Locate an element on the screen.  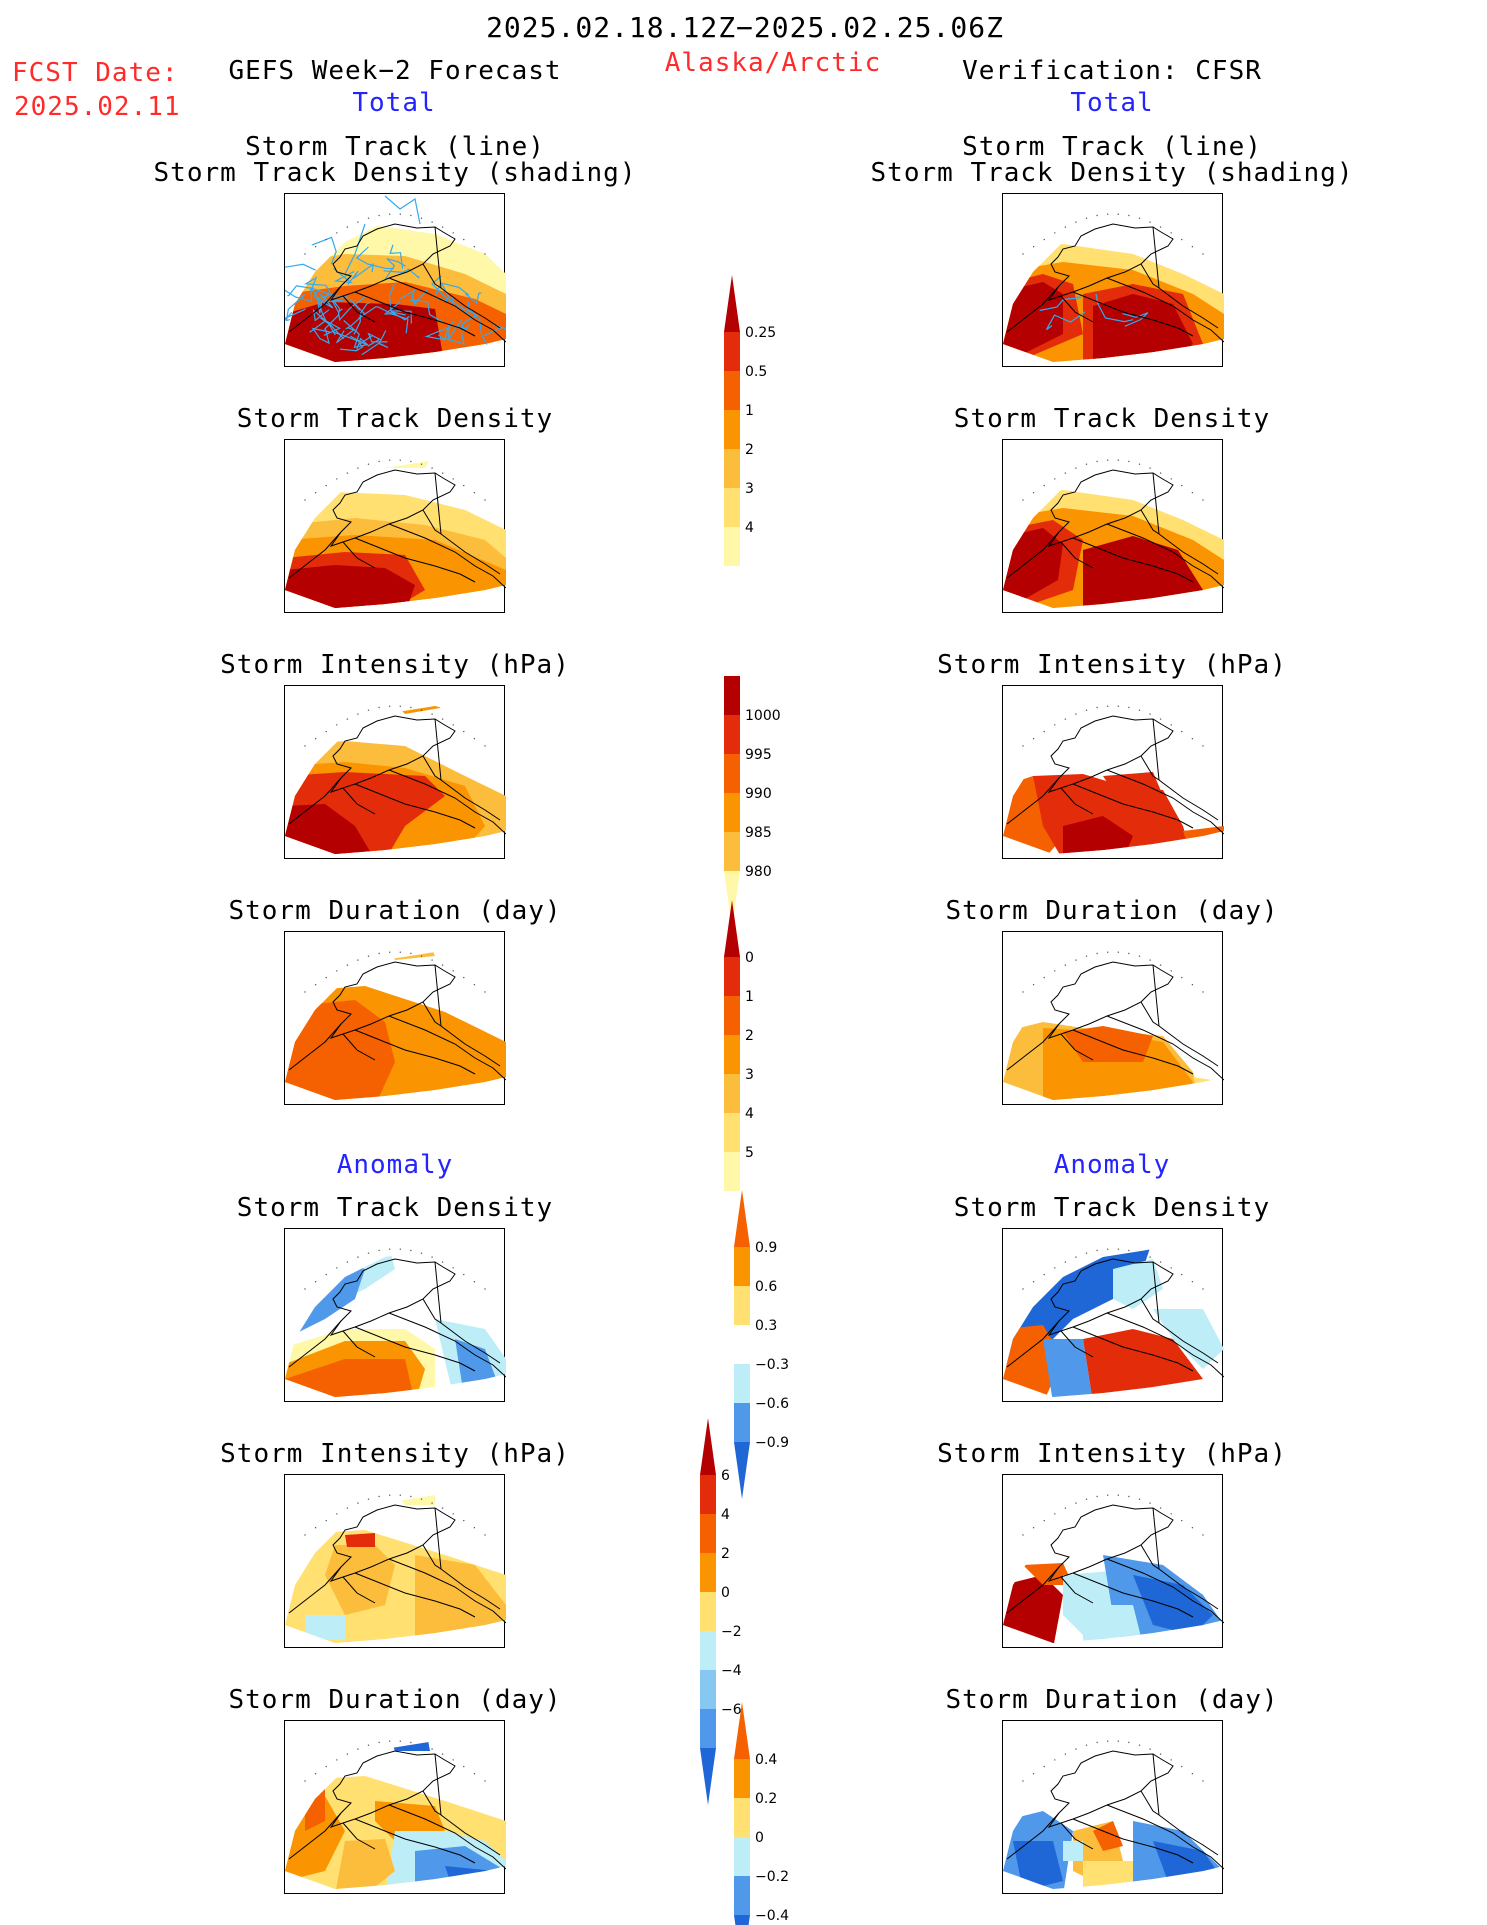
colorbar-intensity-total: 1000 995 990 985 980 is located at coordinates (764, 795).